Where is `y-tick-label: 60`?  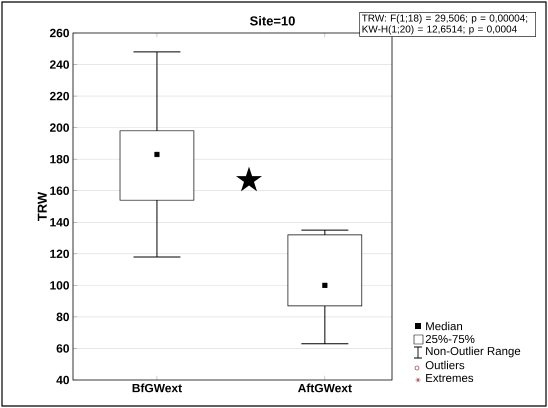 y-tick-label: 60 is located at coordinates (62, 348).